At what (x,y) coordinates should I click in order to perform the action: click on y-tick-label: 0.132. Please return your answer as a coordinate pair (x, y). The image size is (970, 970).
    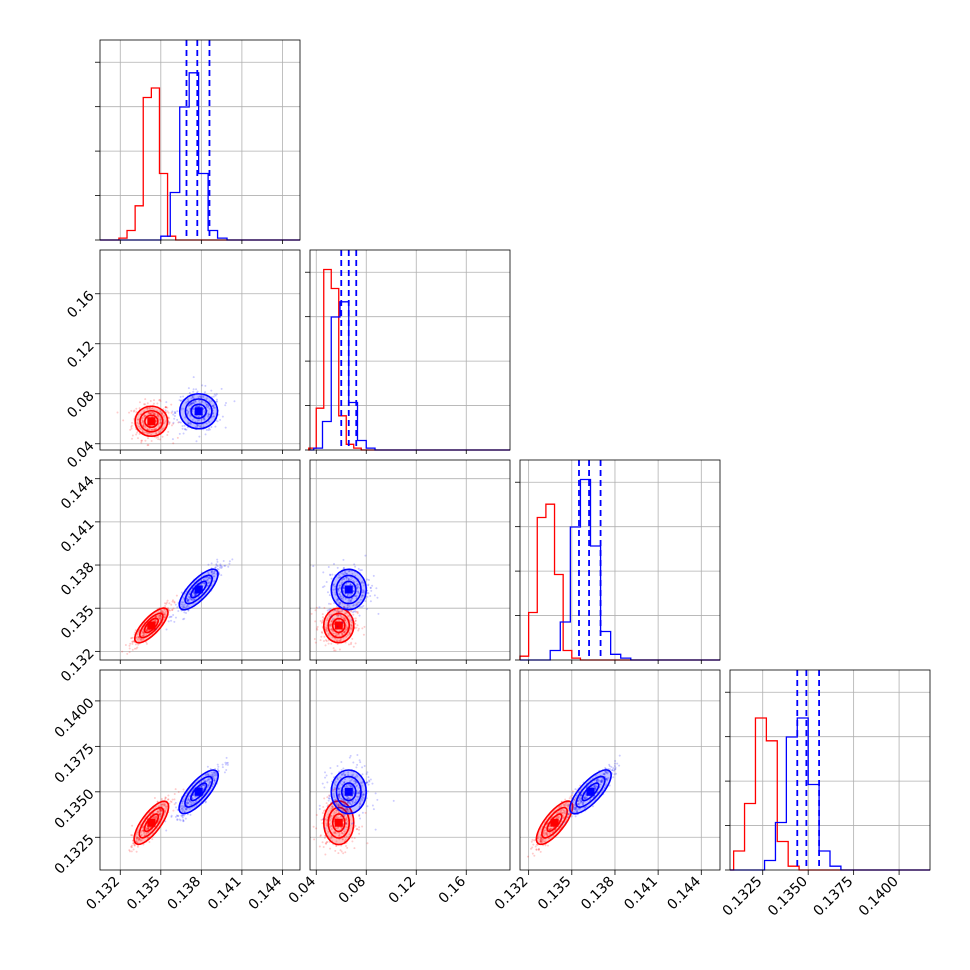
    Looking at the image, I should click on (78, 666).